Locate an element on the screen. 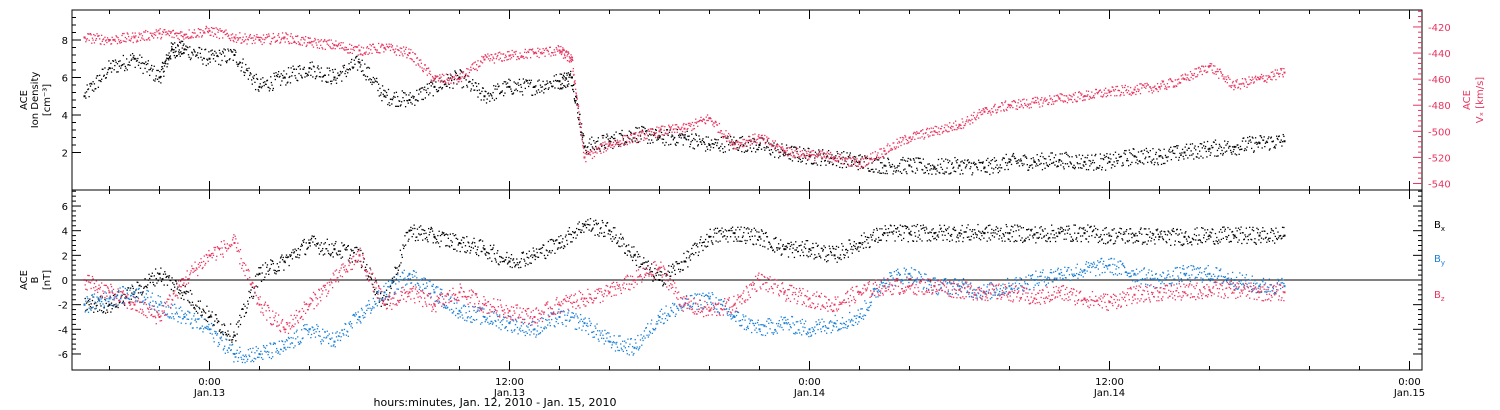 This screenshot has height=410, width=1500. y-tick-label: 0 is located at coordinates (65, 281).